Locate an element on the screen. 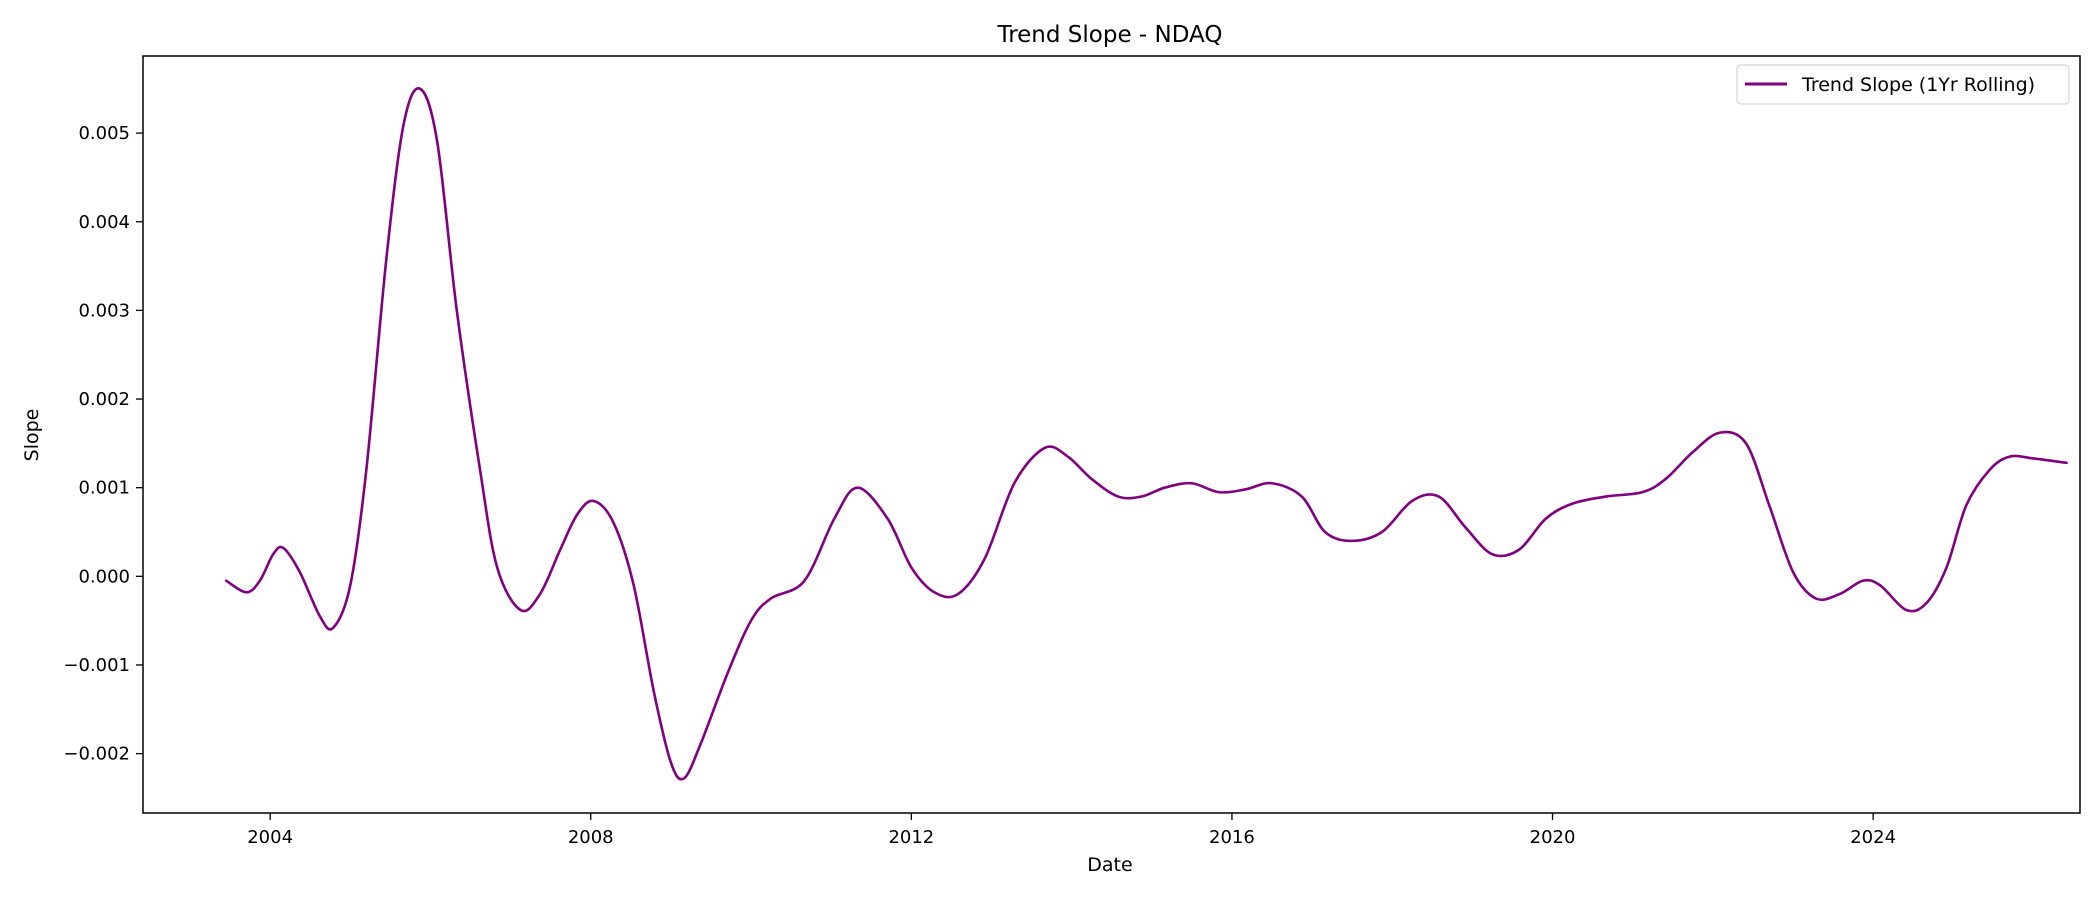 This screenshot has height=900, width=2100. legend-box is located at coordinates (1903, 84).